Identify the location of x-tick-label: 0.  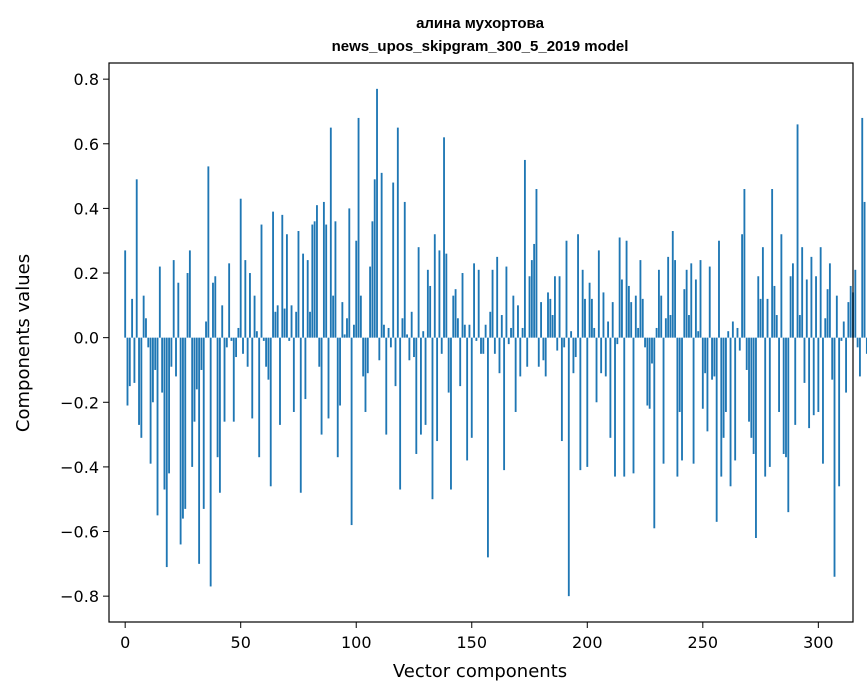
(125, 642).